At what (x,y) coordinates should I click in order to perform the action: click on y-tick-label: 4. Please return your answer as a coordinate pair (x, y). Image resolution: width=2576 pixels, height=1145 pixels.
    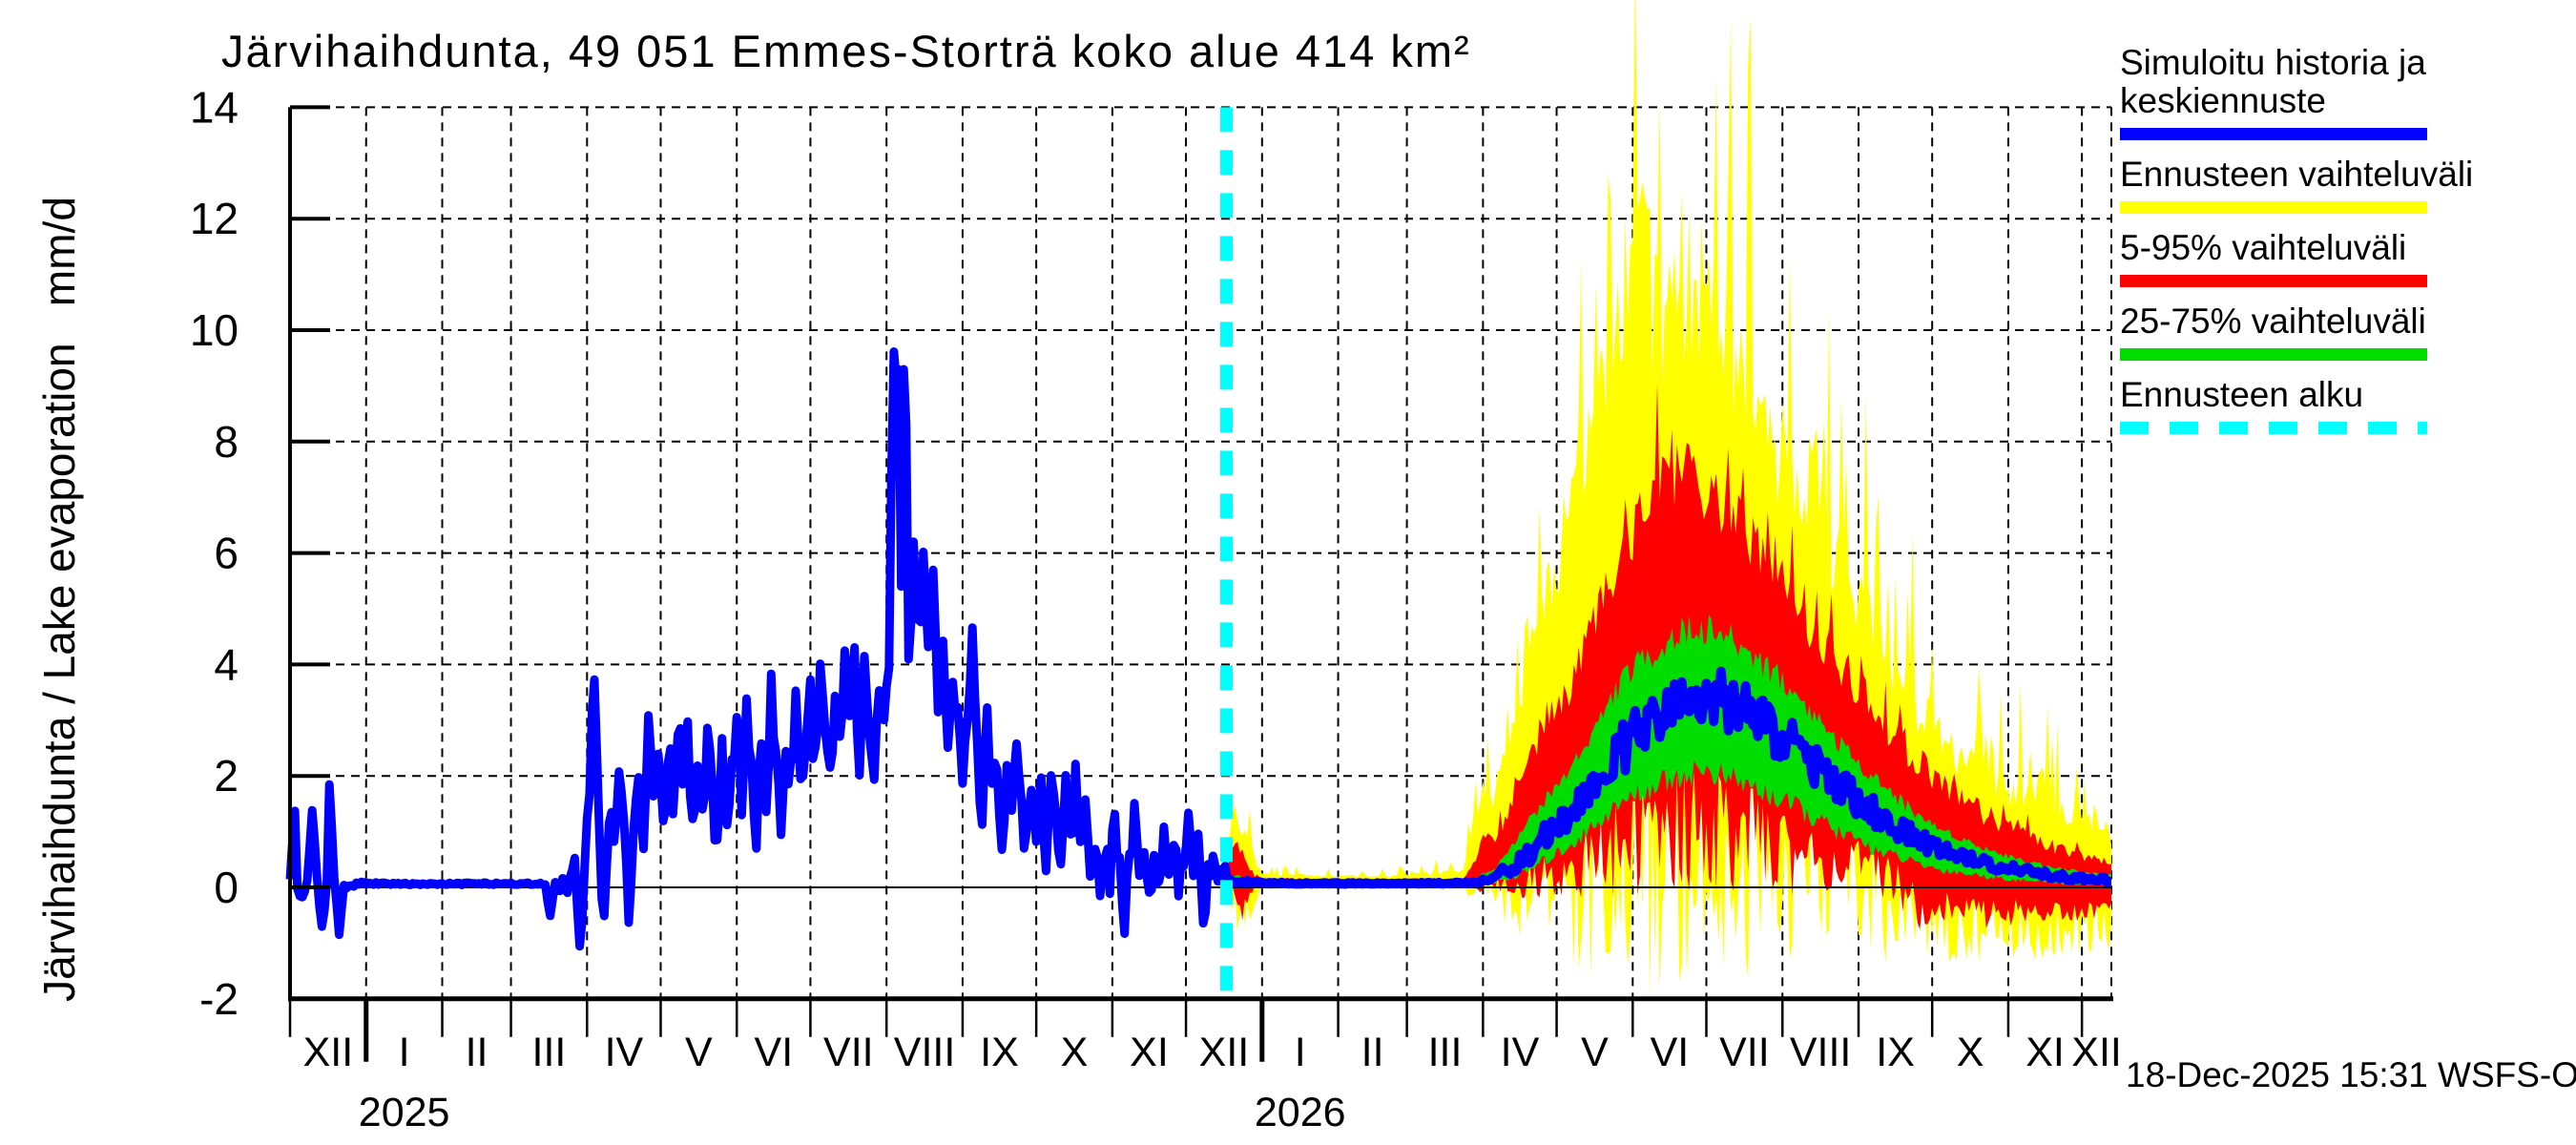
    Looking at the image, I should click on (226, 664).